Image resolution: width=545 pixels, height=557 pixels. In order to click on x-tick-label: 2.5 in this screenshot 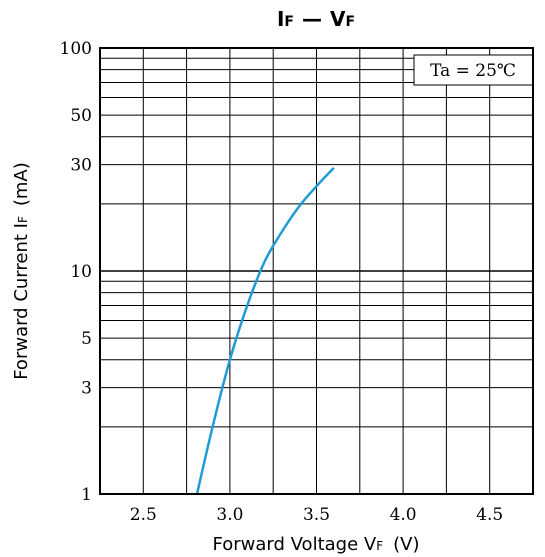, I will do `click(143, 515)`.